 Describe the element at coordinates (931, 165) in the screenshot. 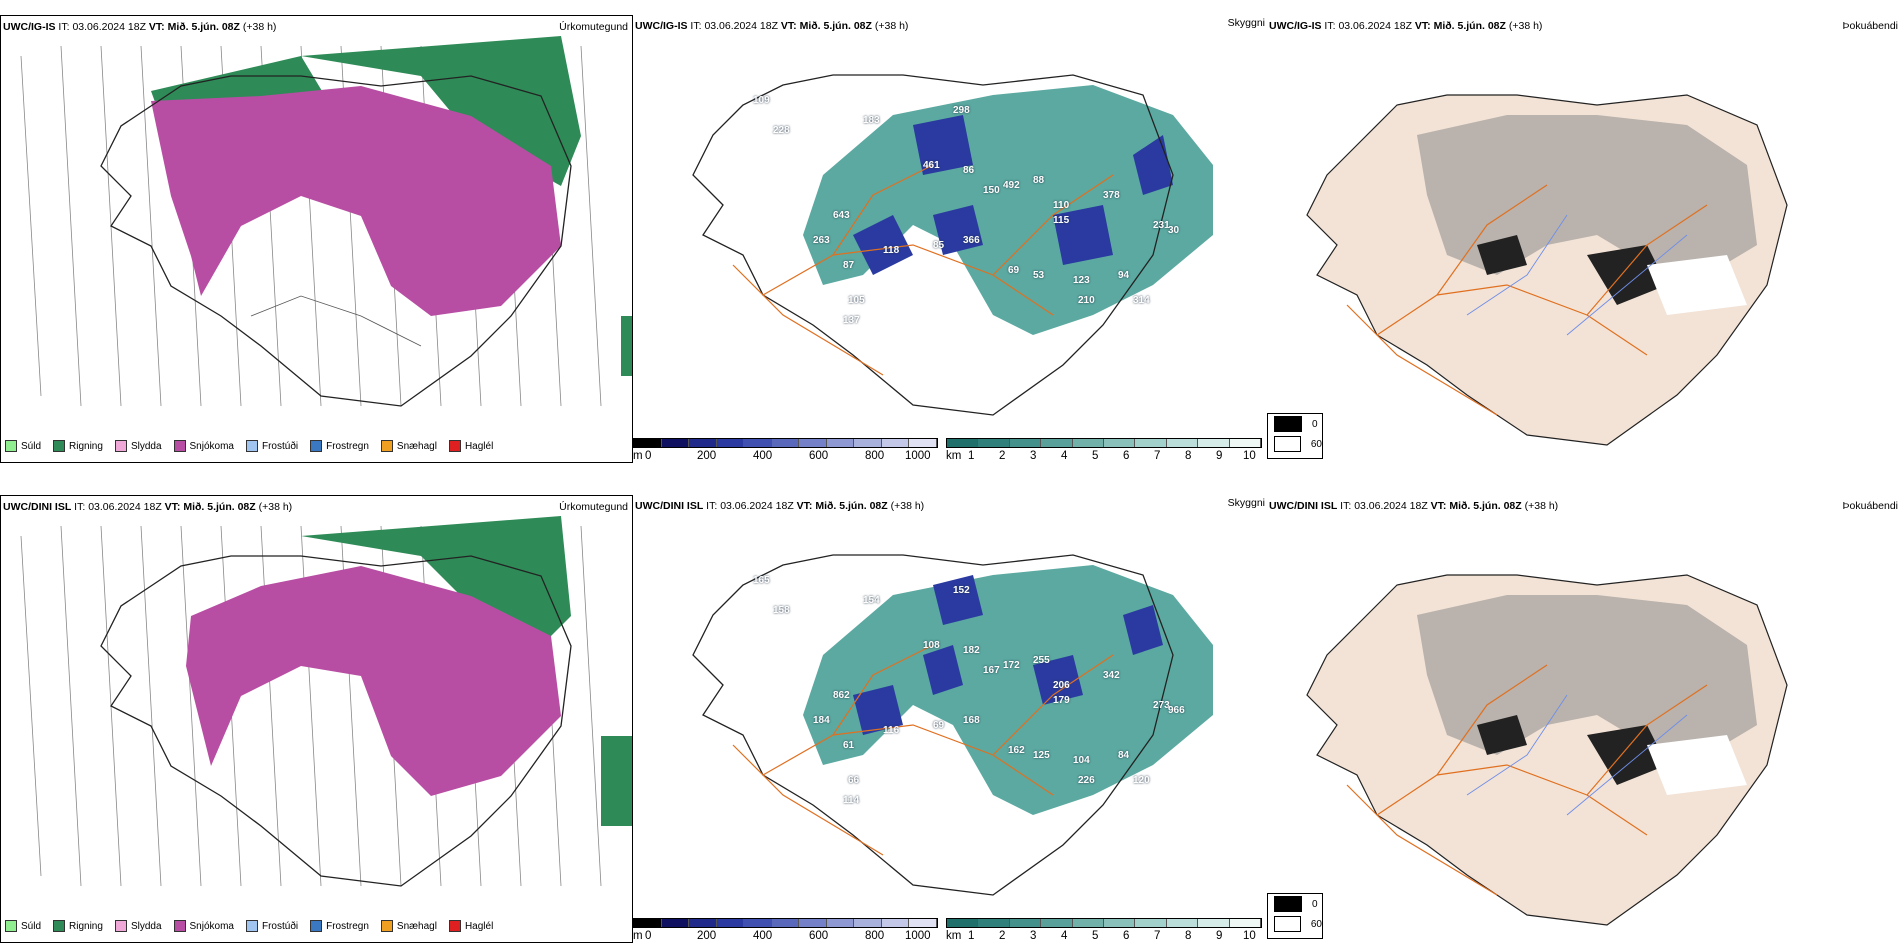

I see `ceiling-label: 461` at that location.